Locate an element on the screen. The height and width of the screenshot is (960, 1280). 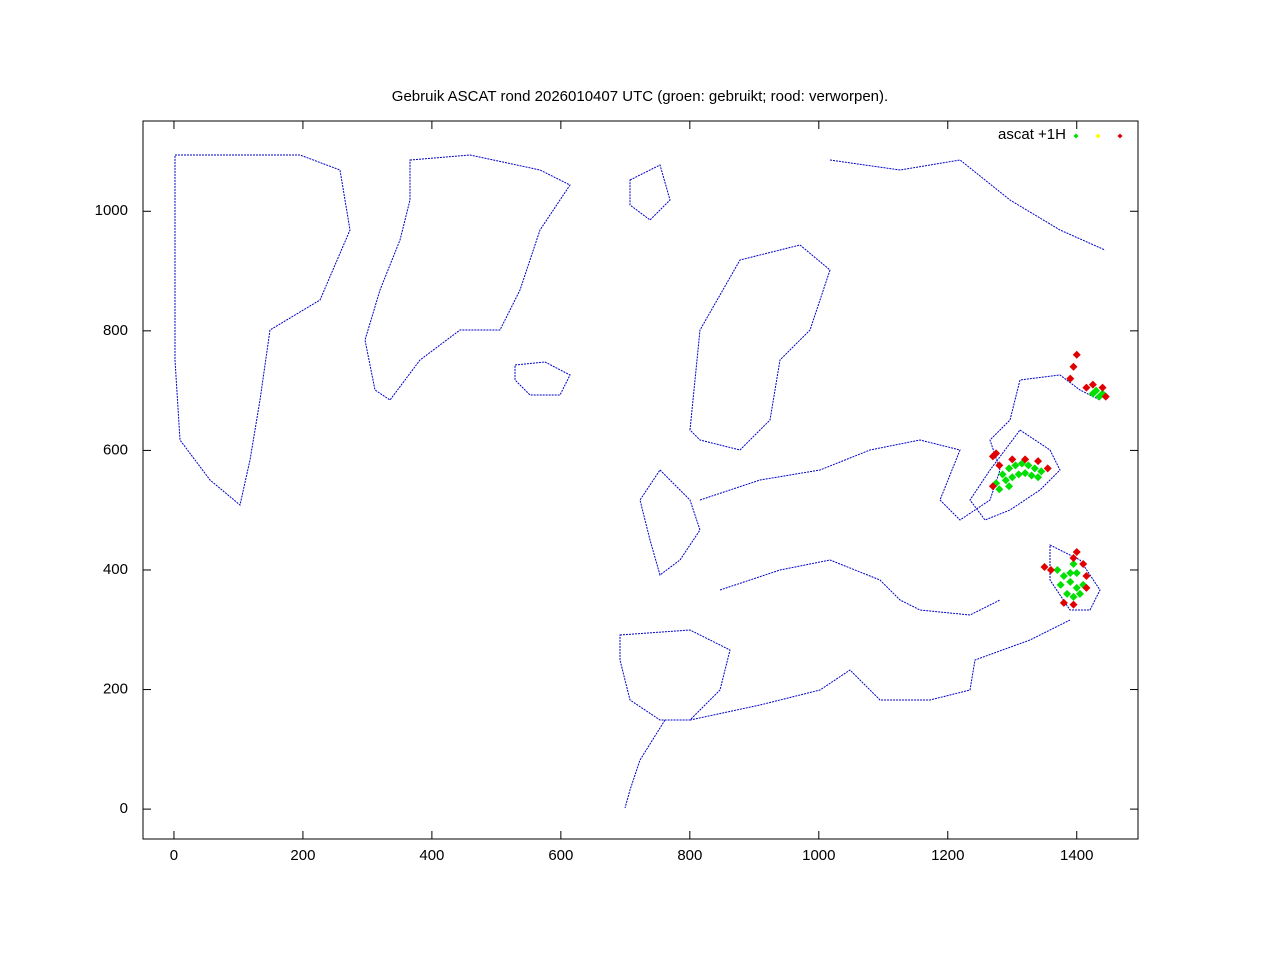
x-tick-label: 0 is located at coordinates (174, 855).